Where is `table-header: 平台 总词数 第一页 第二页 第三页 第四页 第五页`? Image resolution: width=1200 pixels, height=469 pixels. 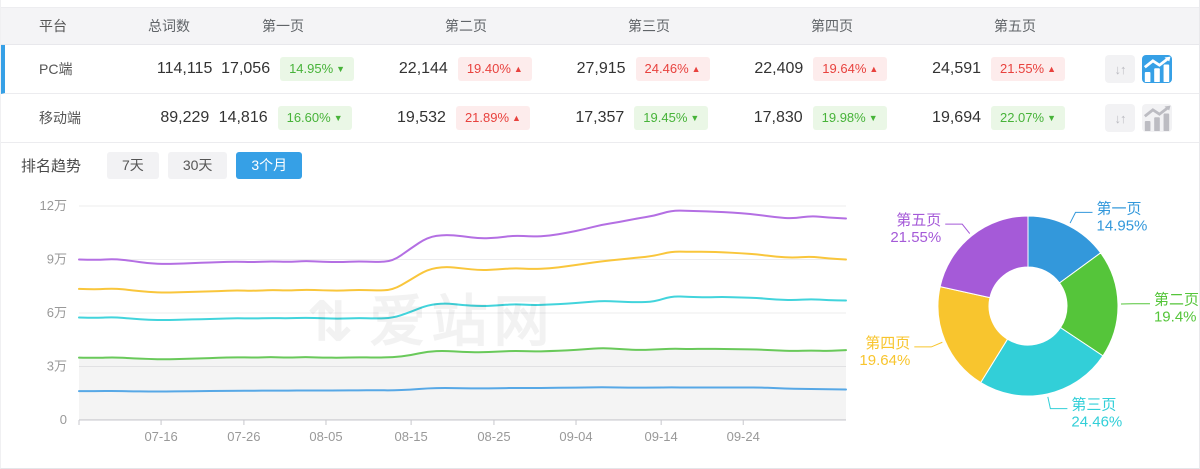
table-header: 平台 总词数 第一页 第二页 第三页 第四页 第五页 is located at coordinates (600, 26).